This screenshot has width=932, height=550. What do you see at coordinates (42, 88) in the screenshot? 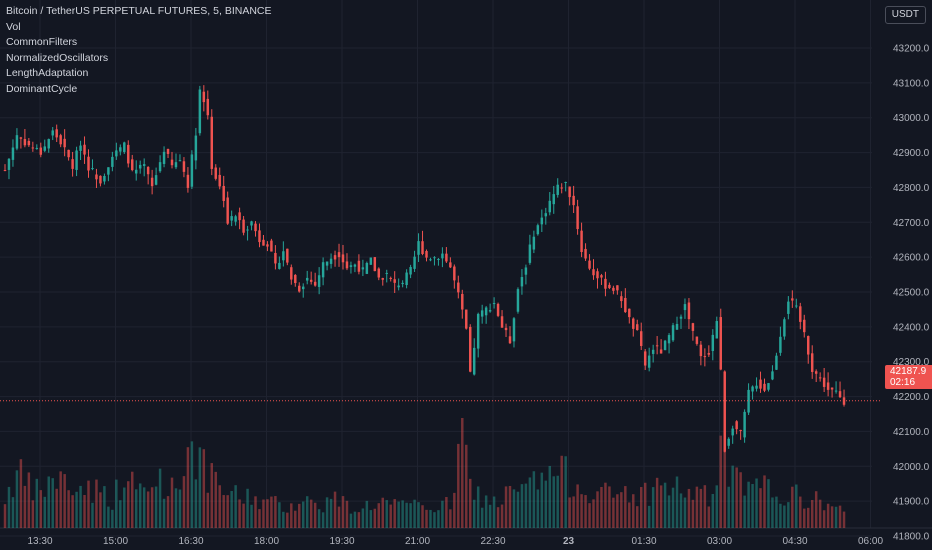
I see `indicator-dominant-cycle: DominantCycle` at bounding box center [42, 88].